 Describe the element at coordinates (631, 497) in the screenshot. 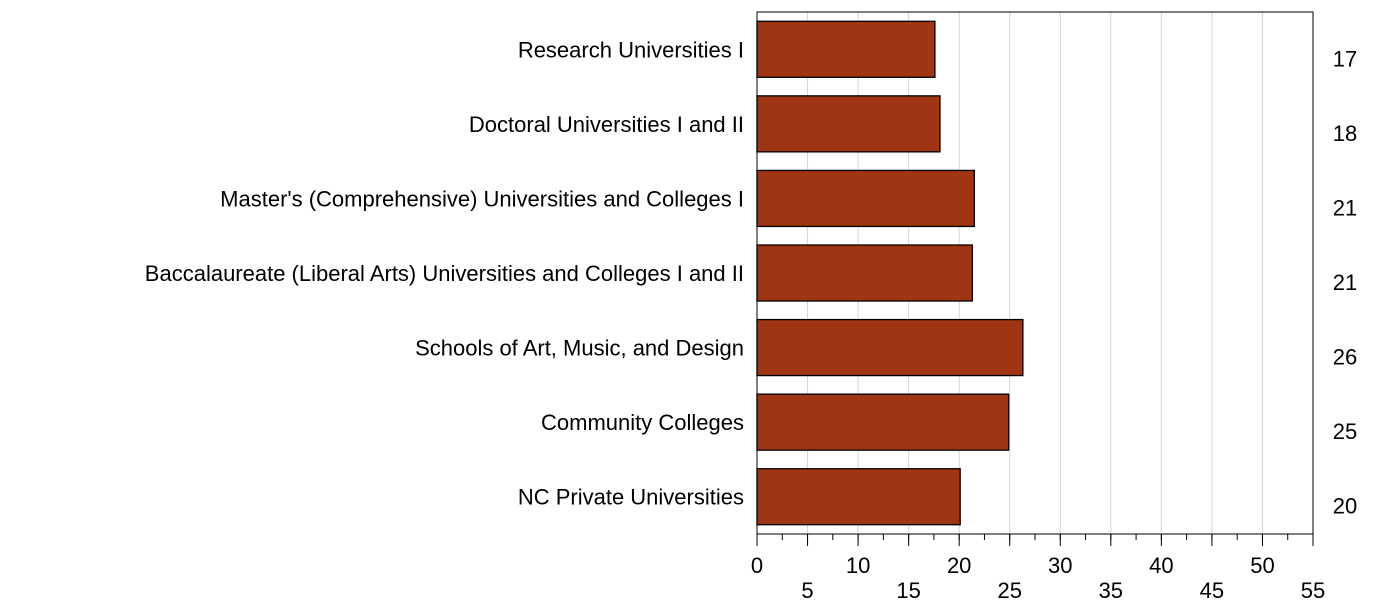

I see `category-label: NC Private Universities` at that location.